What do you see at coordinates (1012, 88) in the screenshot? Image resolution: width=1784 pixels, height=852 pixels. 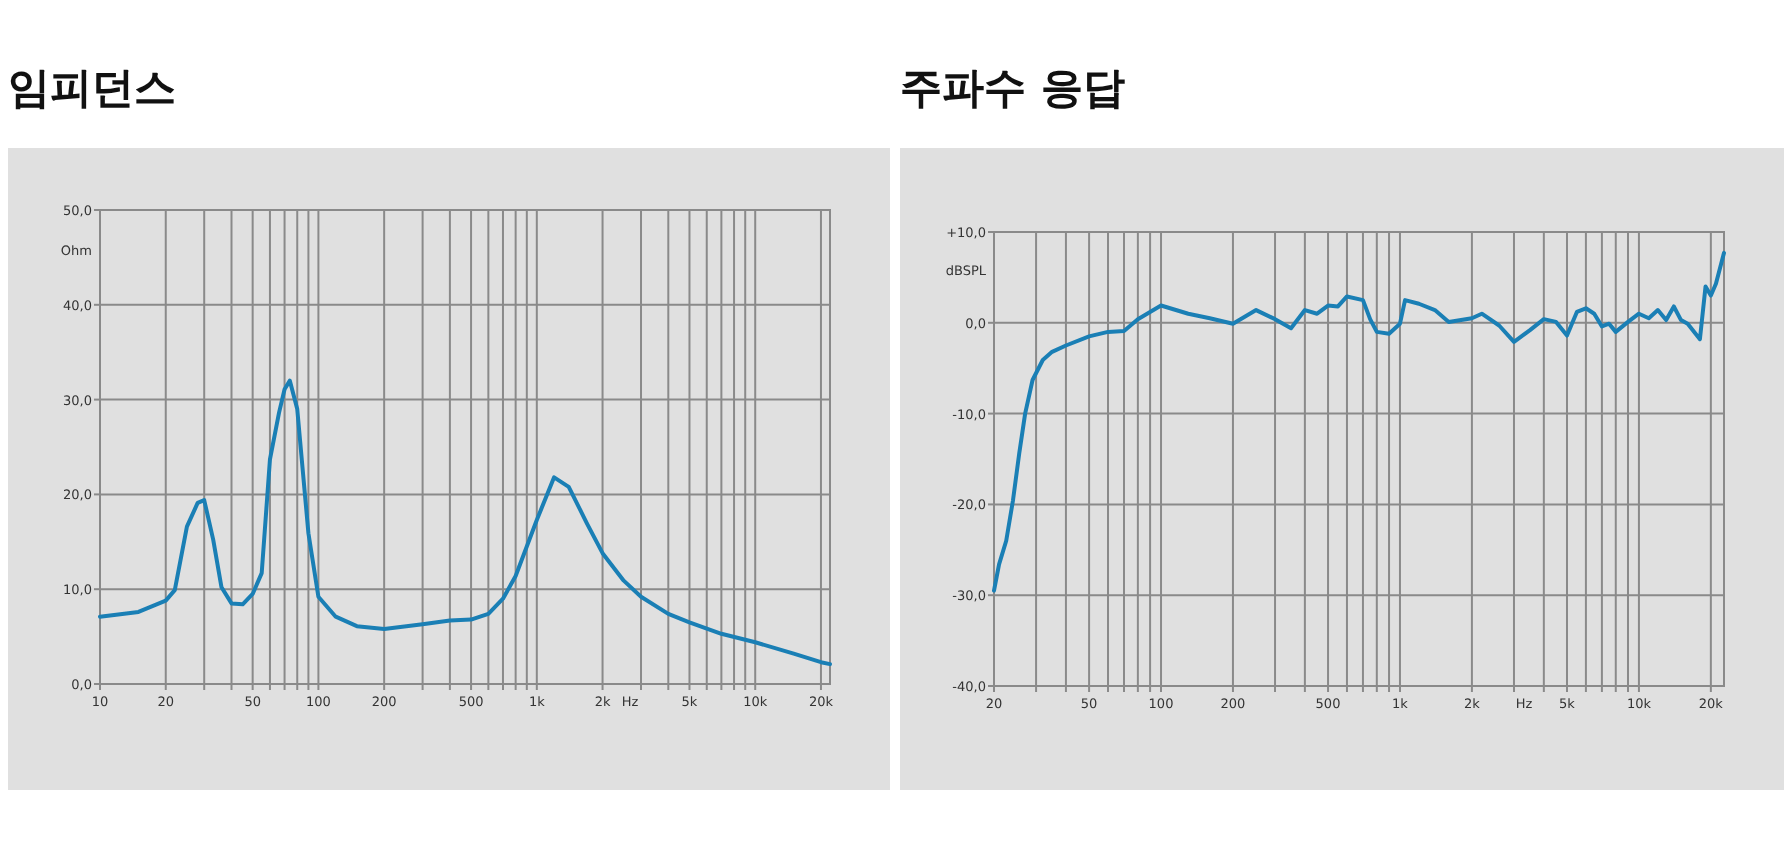 I see `chart-title: 주파수 응답` at bounding box center [1012, 88].